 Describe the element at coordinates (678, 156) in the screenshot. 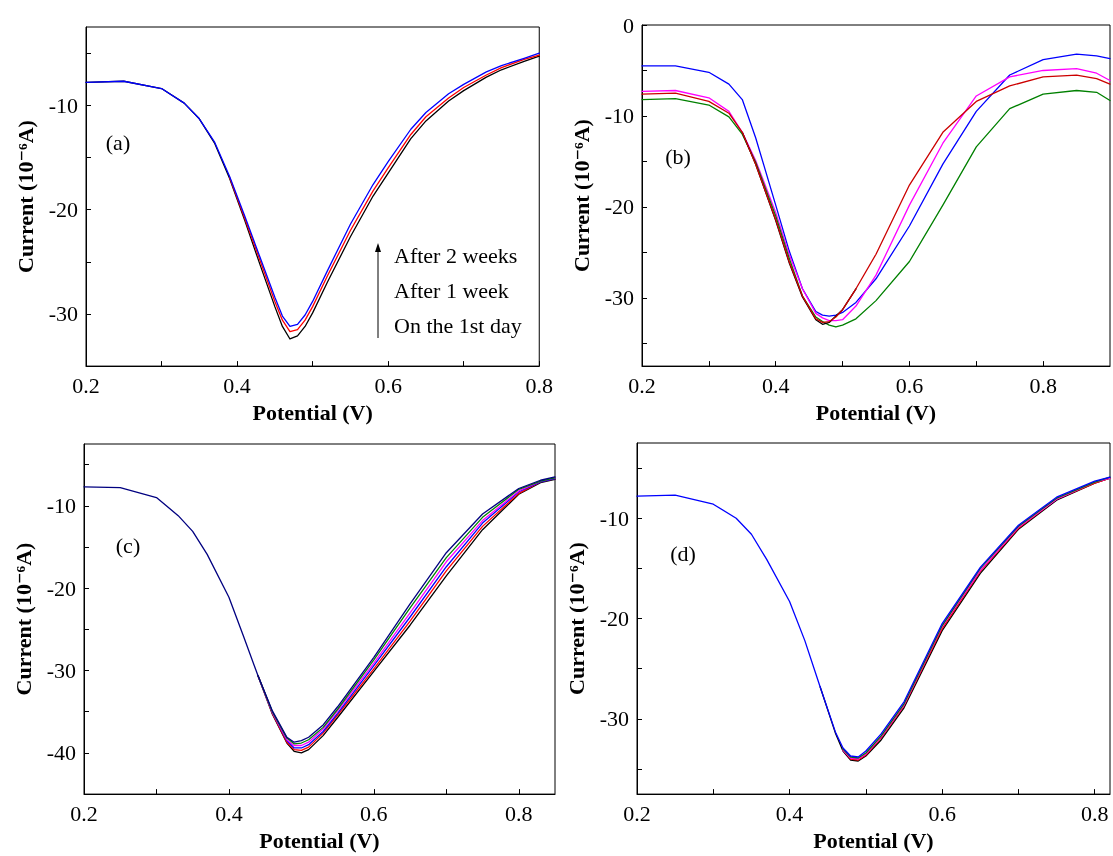

I see `annotation: (b)` at that location.